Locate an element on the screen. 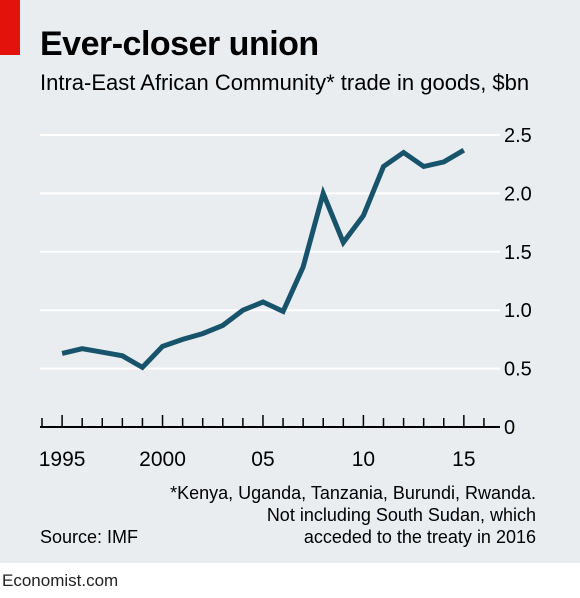 The height and width of the screenshot is (598, 580). y-tick-labels: 0 0.5 1.0 1.5 2.0 2.5 is located at coordinates (518, 282).